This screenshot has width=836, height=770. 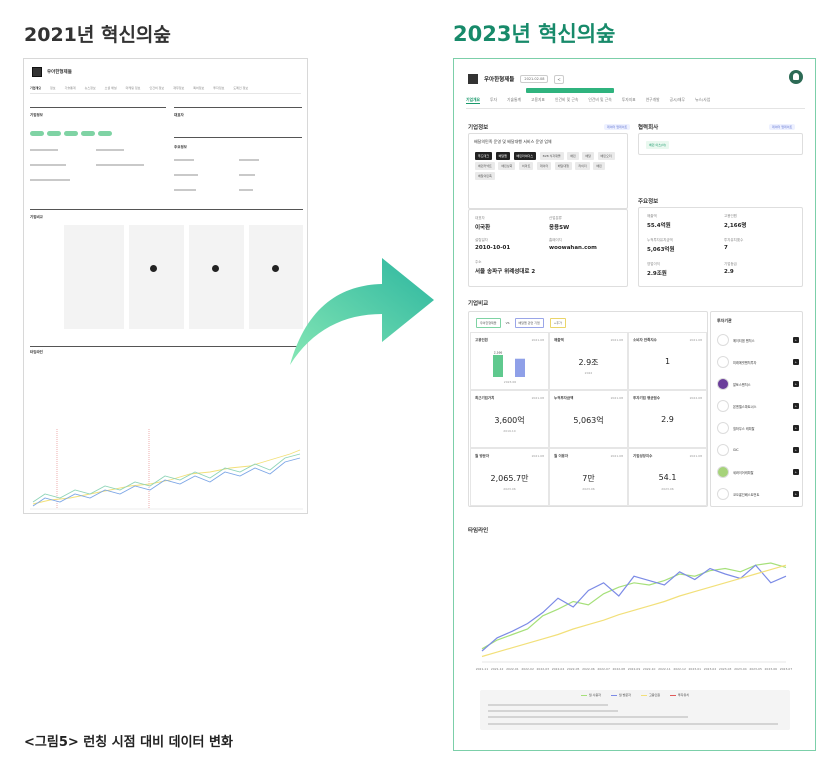 I want to click on timeline-legend-box: 월 사용자 월 방문자 고용인원 투자유치, so click(x=635, y=710).